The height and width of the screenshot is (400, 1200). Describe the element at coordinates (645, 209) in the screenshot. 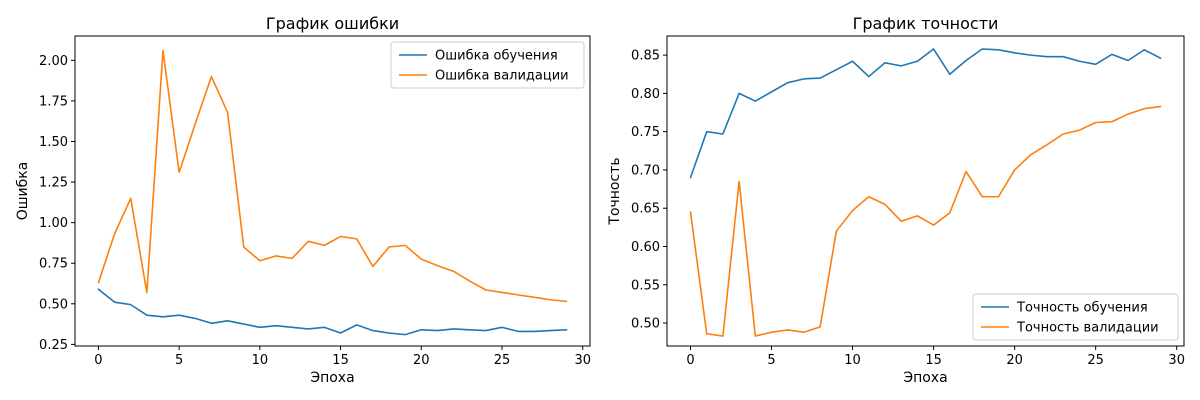

I see `accuracy-y-tick-label: 0.65` at that location.